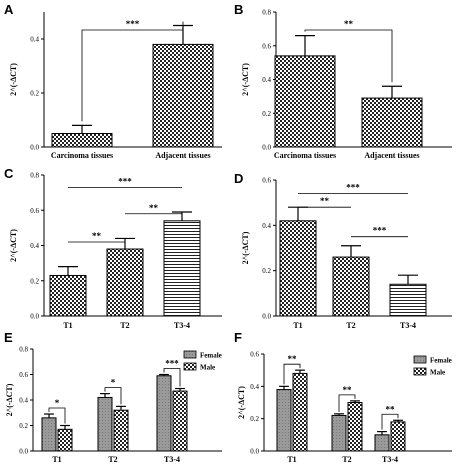  Describe the element at coordinates (238, 337) in the screenshot. I see `panel-letter: F` at that location.